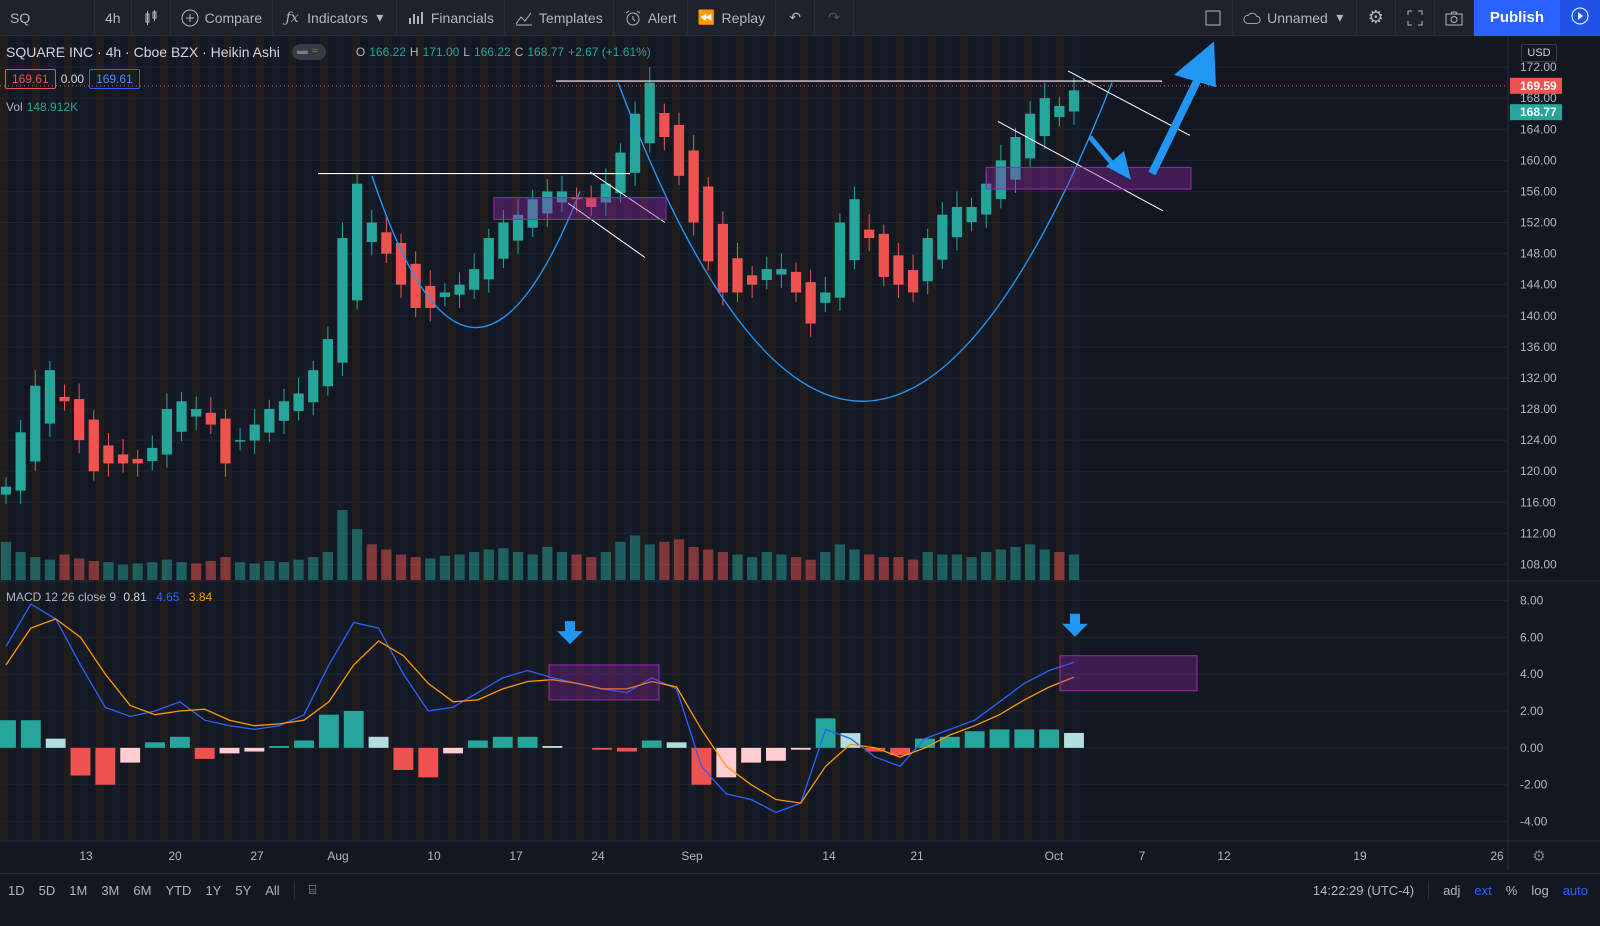 This screenshot has width=1600, height=926. I want to click on redo-icon: ↷, so click(834, 17).